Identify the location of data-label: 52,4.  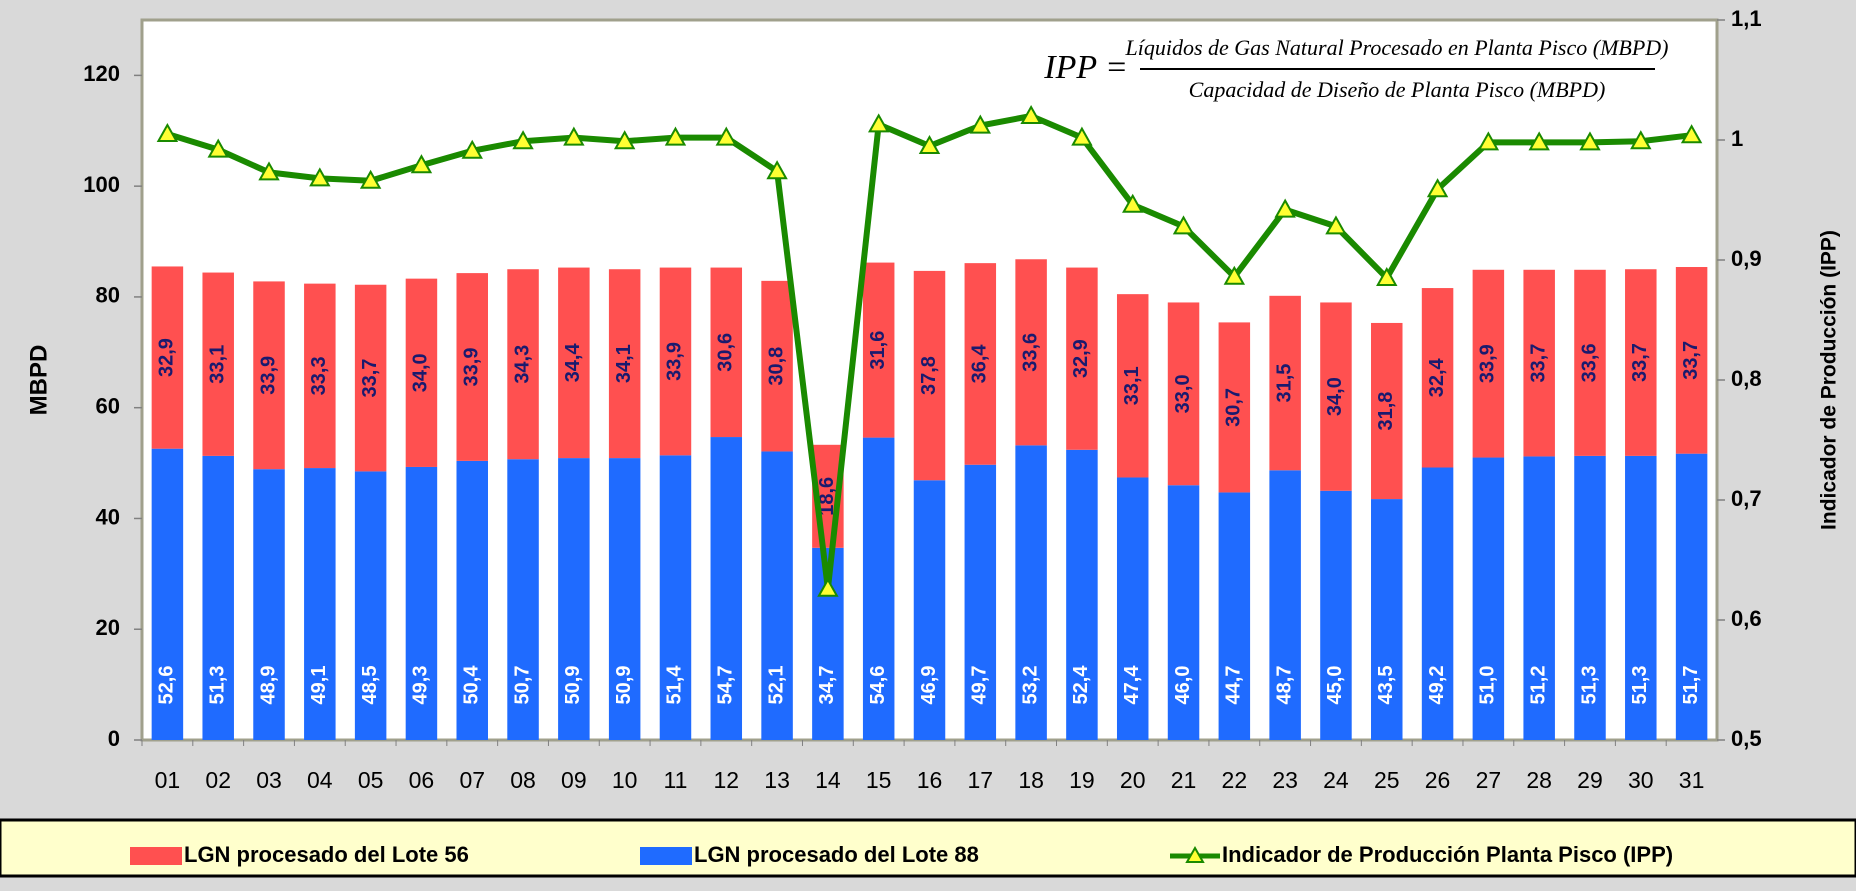
(1081, 685).